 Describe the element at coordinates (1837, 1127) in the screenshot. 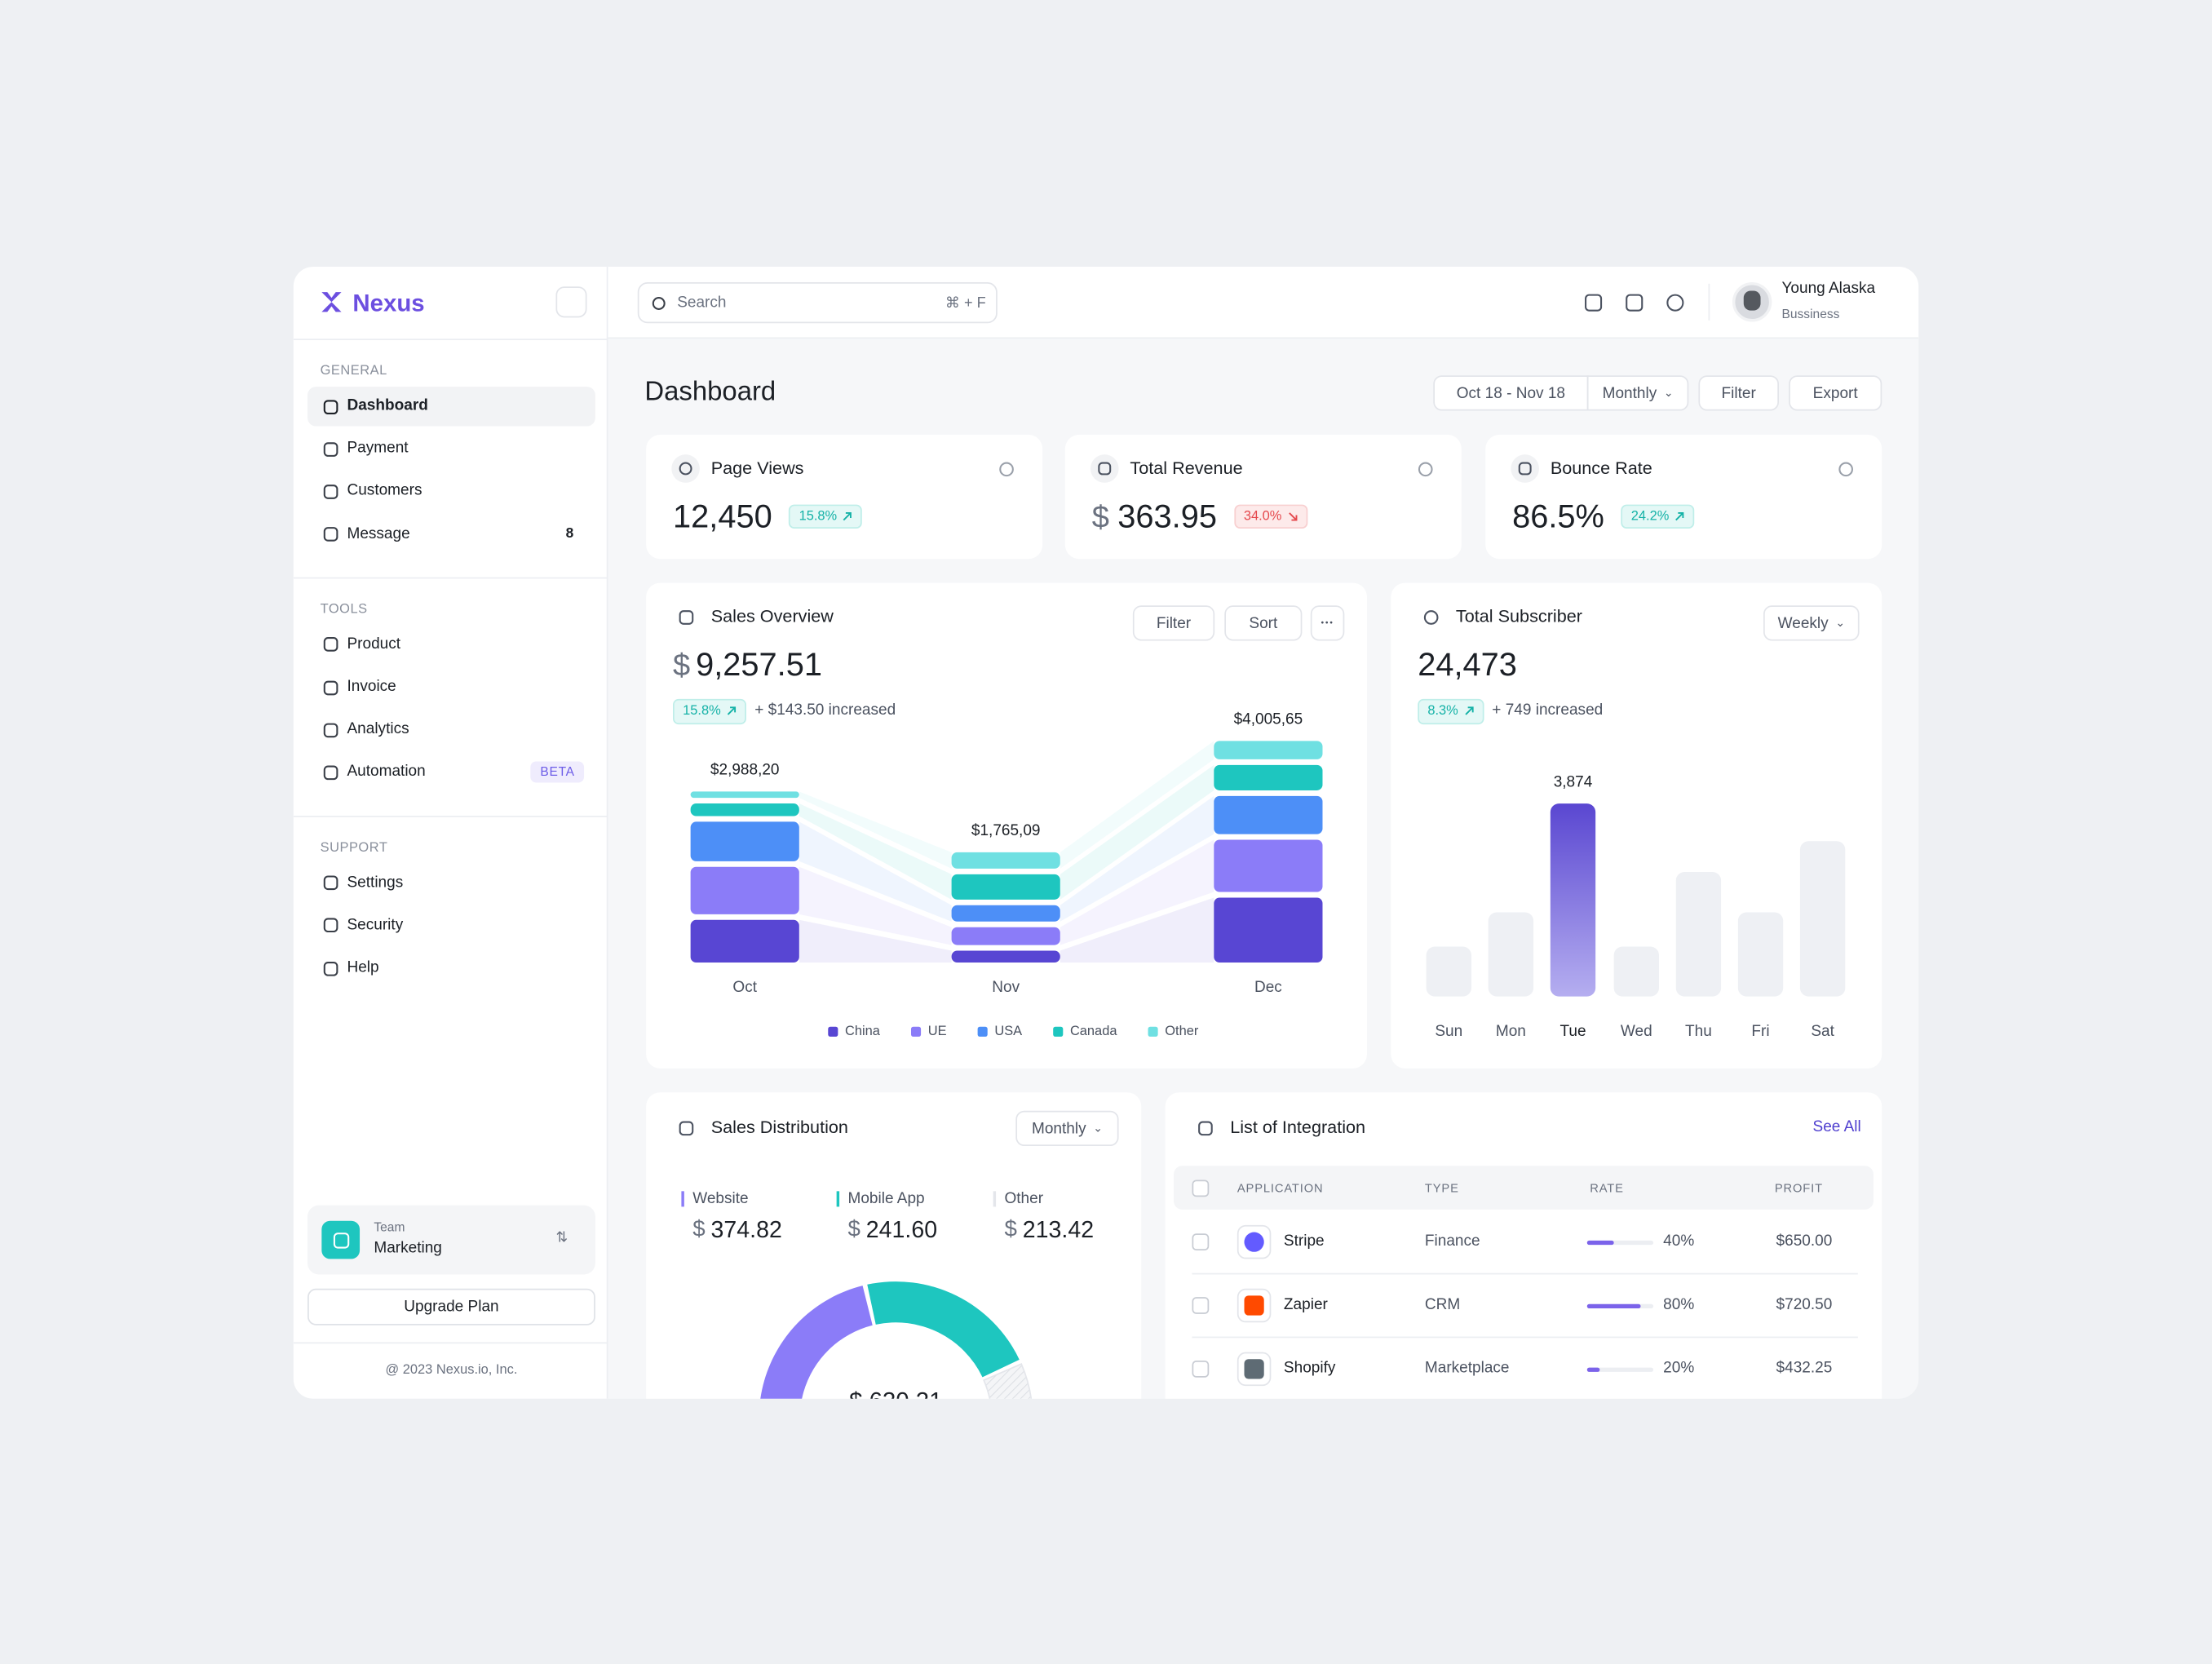

I see `see-all-link: See All` at that location.